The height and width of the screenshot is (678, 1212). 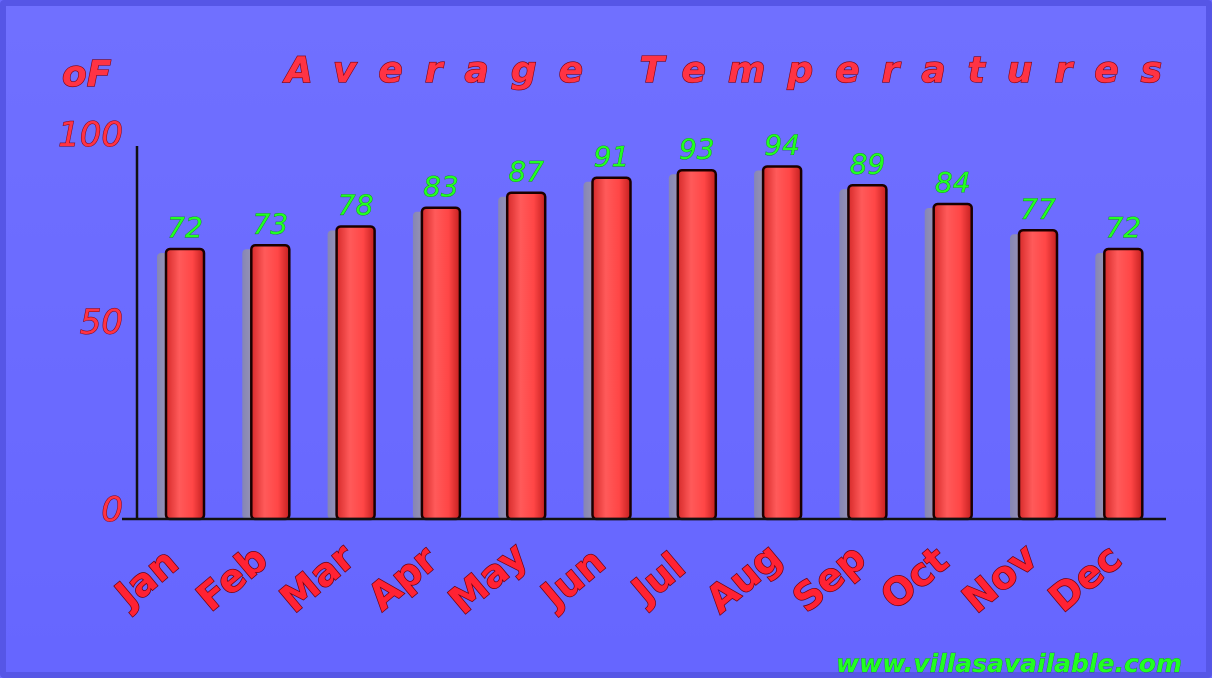 I want to click on bar-nov, so click(x=1038, y=375).